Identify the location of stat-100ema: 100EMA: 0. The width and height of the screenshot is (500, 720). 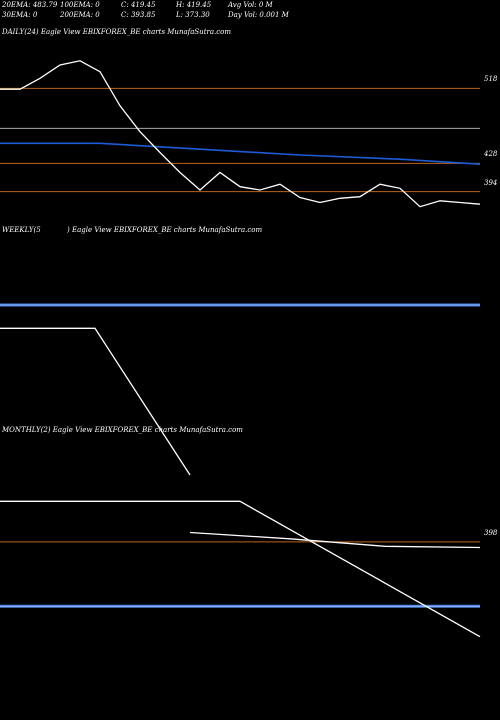
(80, 5).